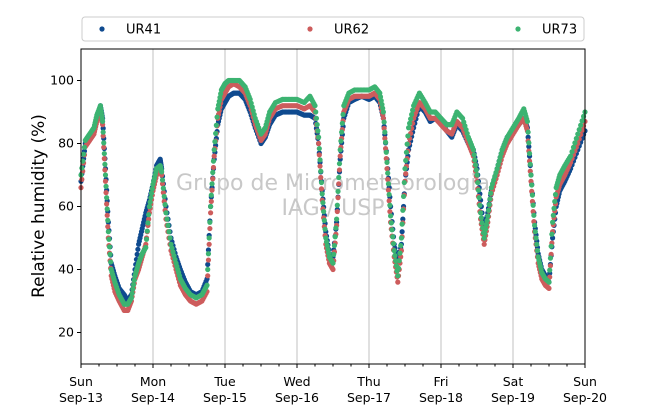  Describe the element at coordinates (153, 397) in the screenshot. I see `x-tick-date: Sep-14` at that location.